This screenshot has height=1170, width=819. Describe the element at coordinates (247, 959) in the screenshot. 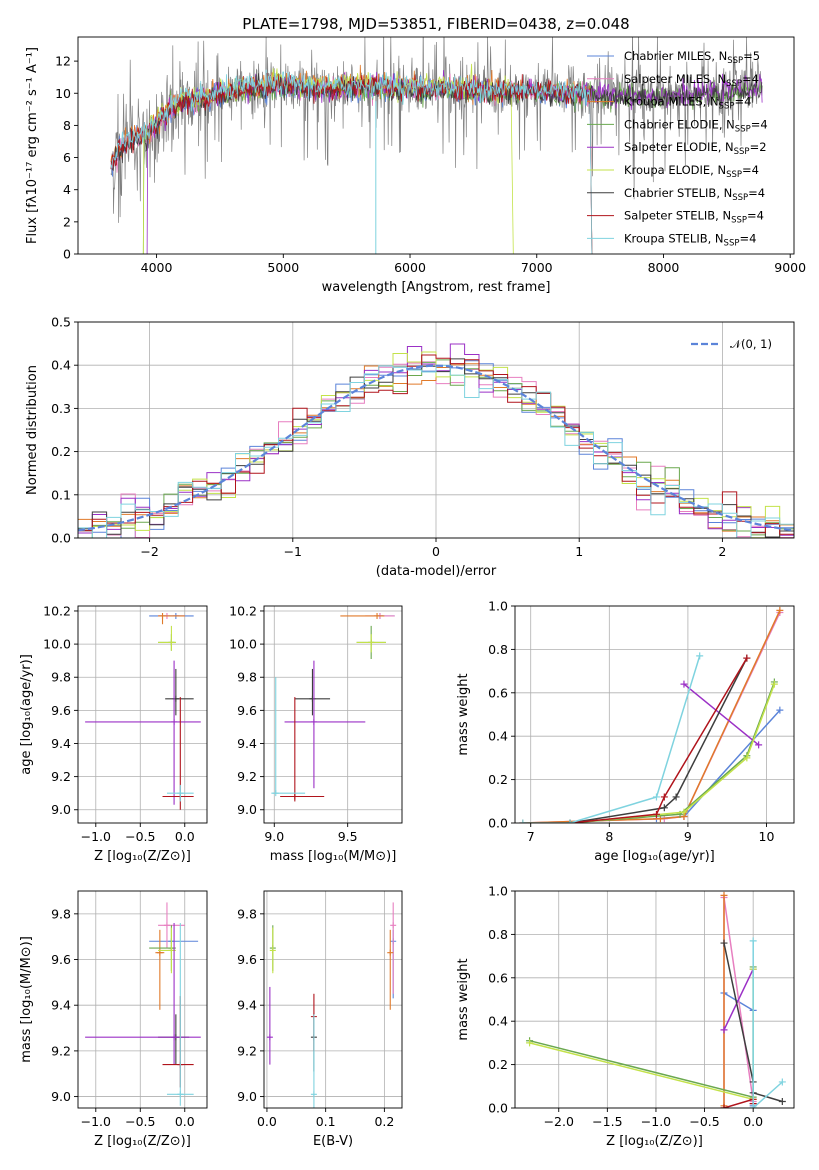

I see `y-tick-label: 9.6` at that location.